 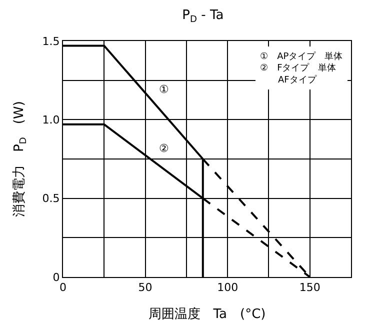 I want to click on x-tick-label: 50, so click(x=145, y=287).